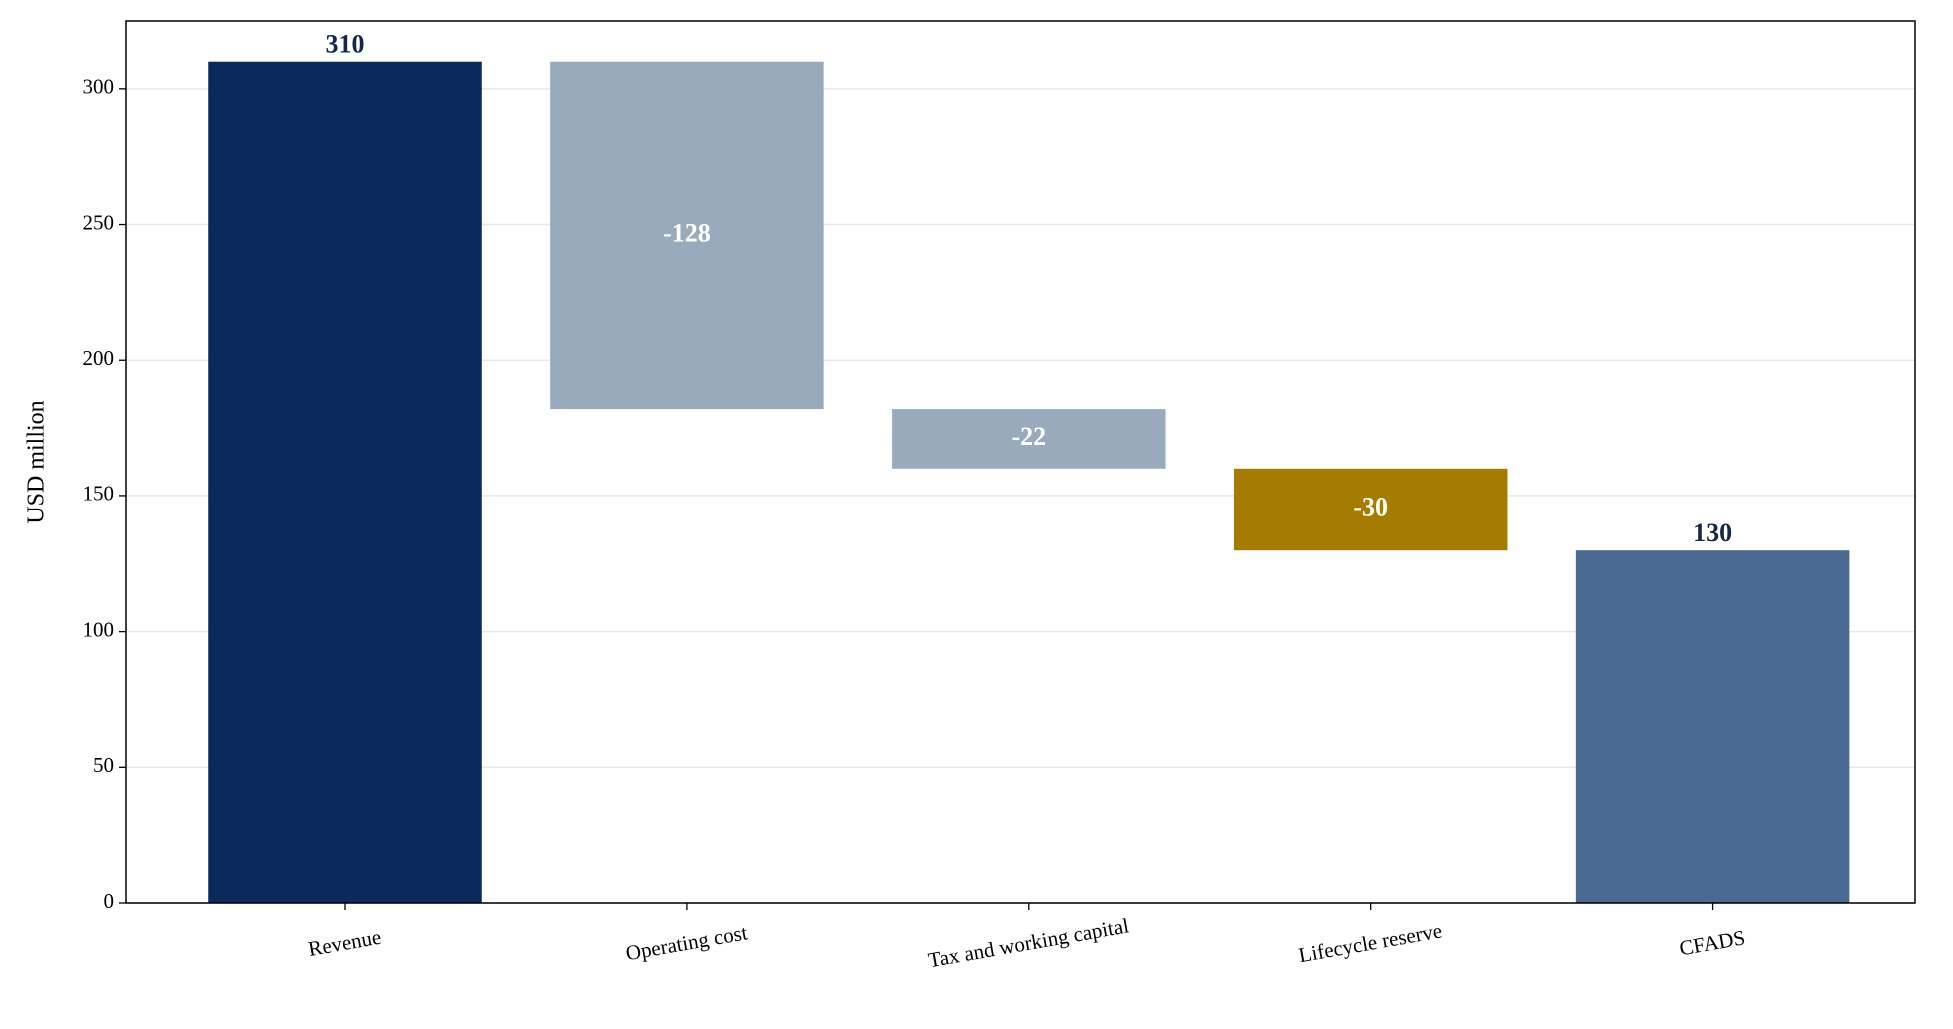 Image resolution: width=1953 pixels, height=1029 pixels. I want to click on value-label: -30, so click(1370, 506).